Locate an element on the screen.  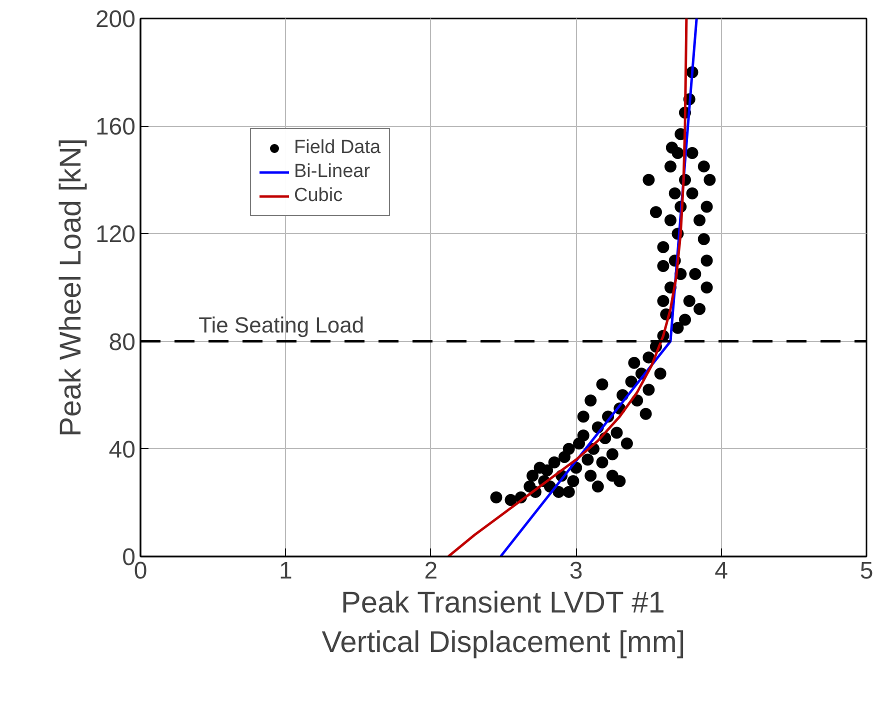
y-tick-label: 120 is located at coordinates (115, 234).